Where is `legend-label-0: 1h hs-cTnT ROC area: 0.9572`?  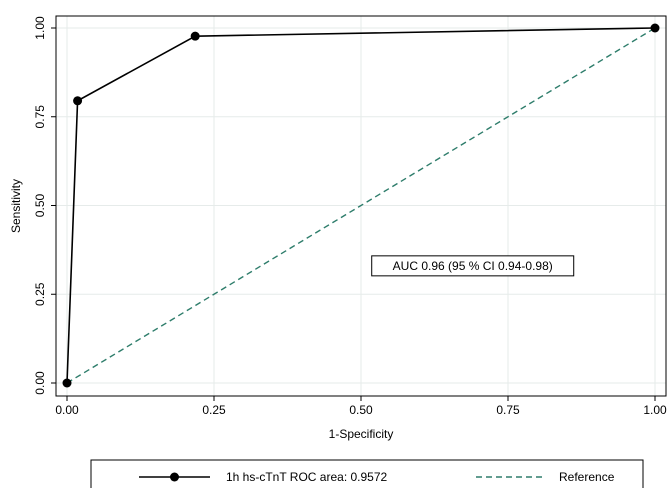 legend-label-0: 1h hs-cTnT ROC area: 0.9572 is located at coordinates (307, 477).